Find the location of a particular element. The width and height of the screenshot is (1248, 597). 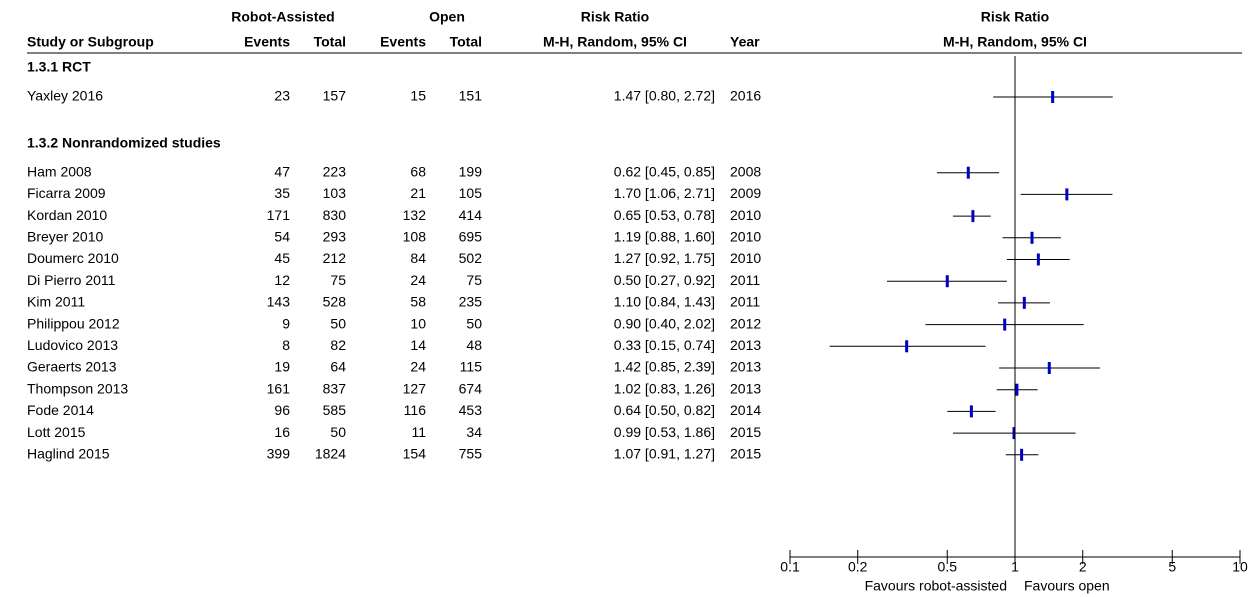

study-name: Kordan 2010 is located at coordinates (67, 215).